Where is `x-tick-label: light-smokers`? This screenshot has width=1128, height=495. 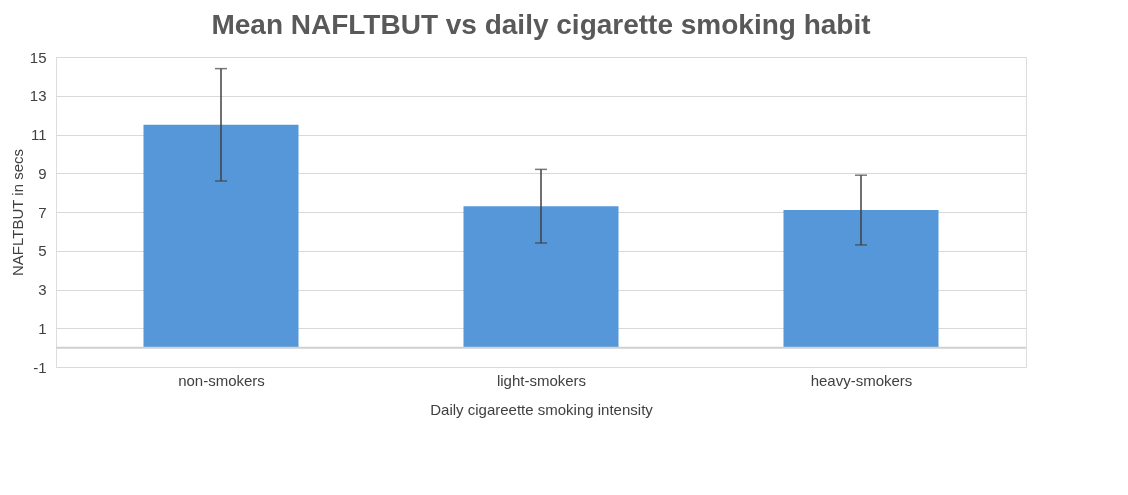
x-tick-label: light-smokers is located at coordinates (541, 380).